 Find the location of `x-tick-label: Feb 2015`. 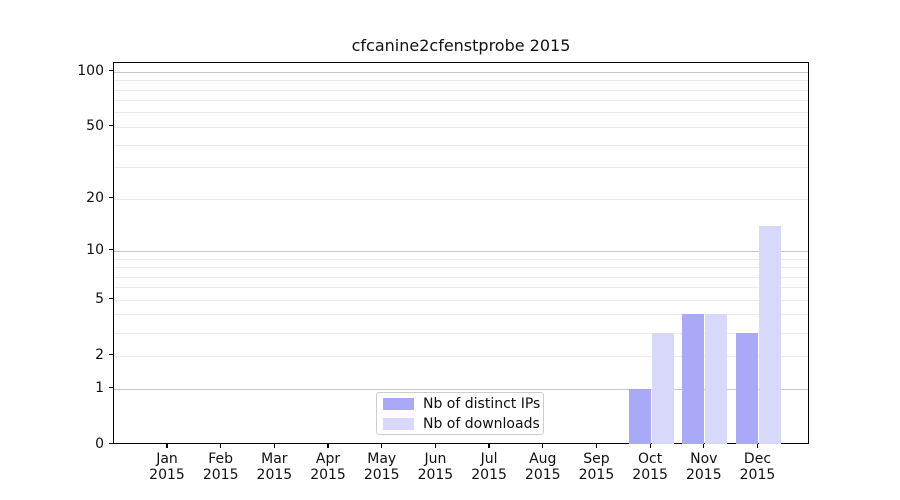

x-tick-label: Feb 2015 is located at coordinates (221, 467).